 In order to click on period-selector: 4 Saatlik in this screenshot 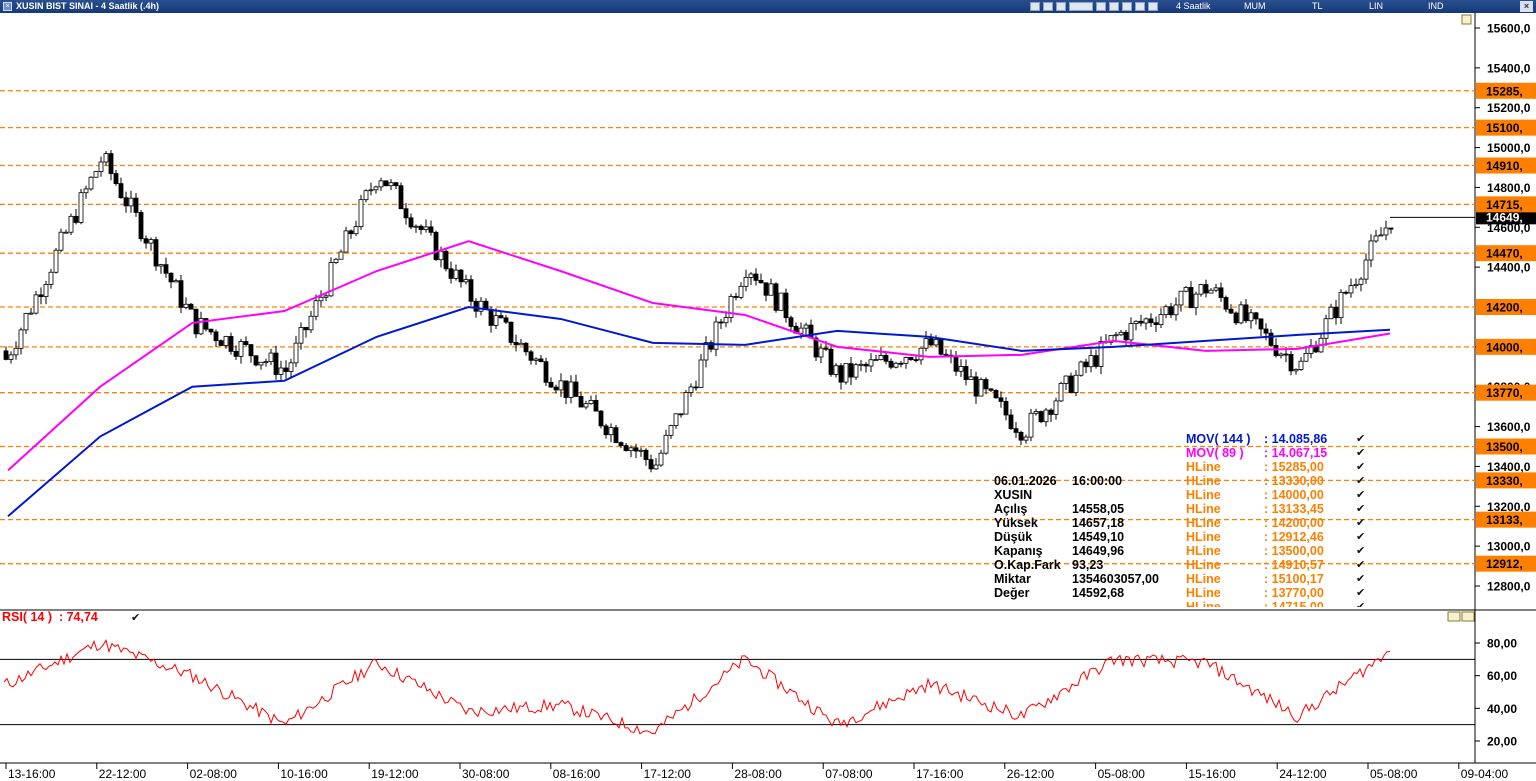, I will do `click(1193, 6)`.